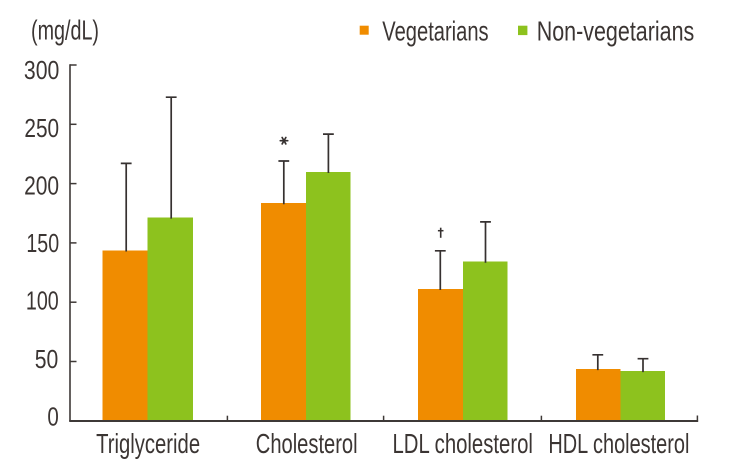 The width and height of the screenshot is (738, 470). What do you see at coordinates (41, 70) in the screenshot?
I see `svg-text: 300` at bounding box center [41, 70].